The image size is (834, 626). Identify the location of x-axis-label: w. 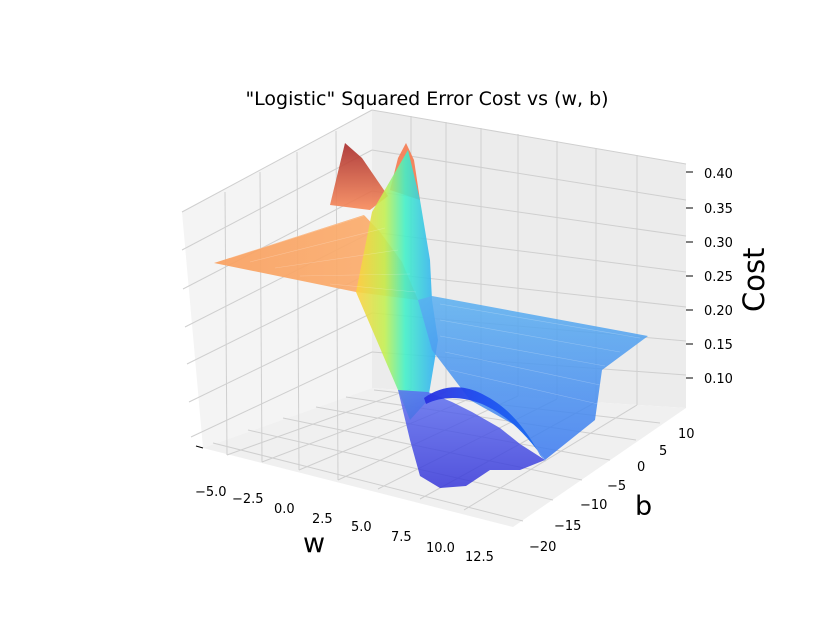
(314, 543).